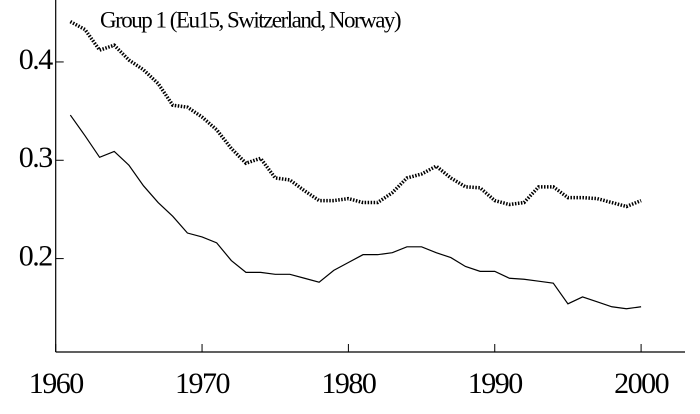 The height and width of the screenshot is (414, 700). I want to click on y-tick-label: 0.4, so click(36, 59).